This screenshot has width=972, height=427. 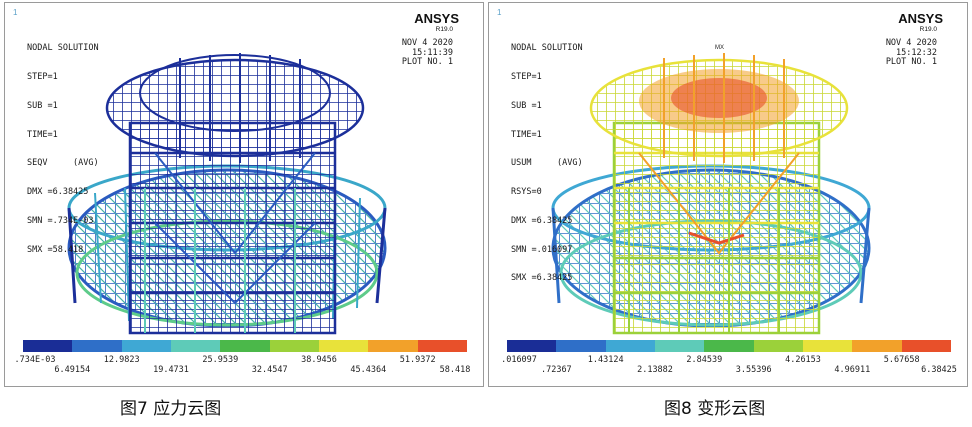 I want to click on legend-tick-label: 2.84539, so click(x=704, y=360).